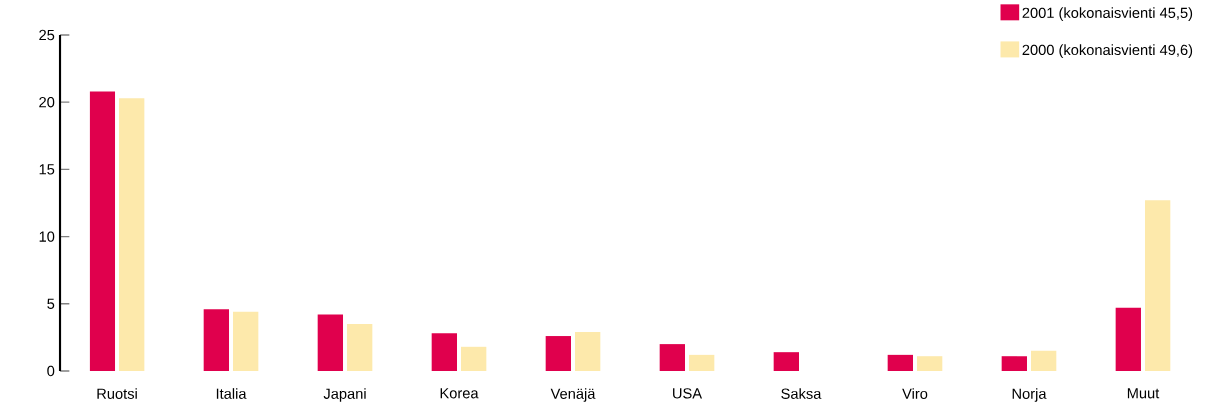  What do you see at coordinates (117, 393) in the screenshot?
I see `x-tick-label: Ruotsi` at bounding box center [117, 393].